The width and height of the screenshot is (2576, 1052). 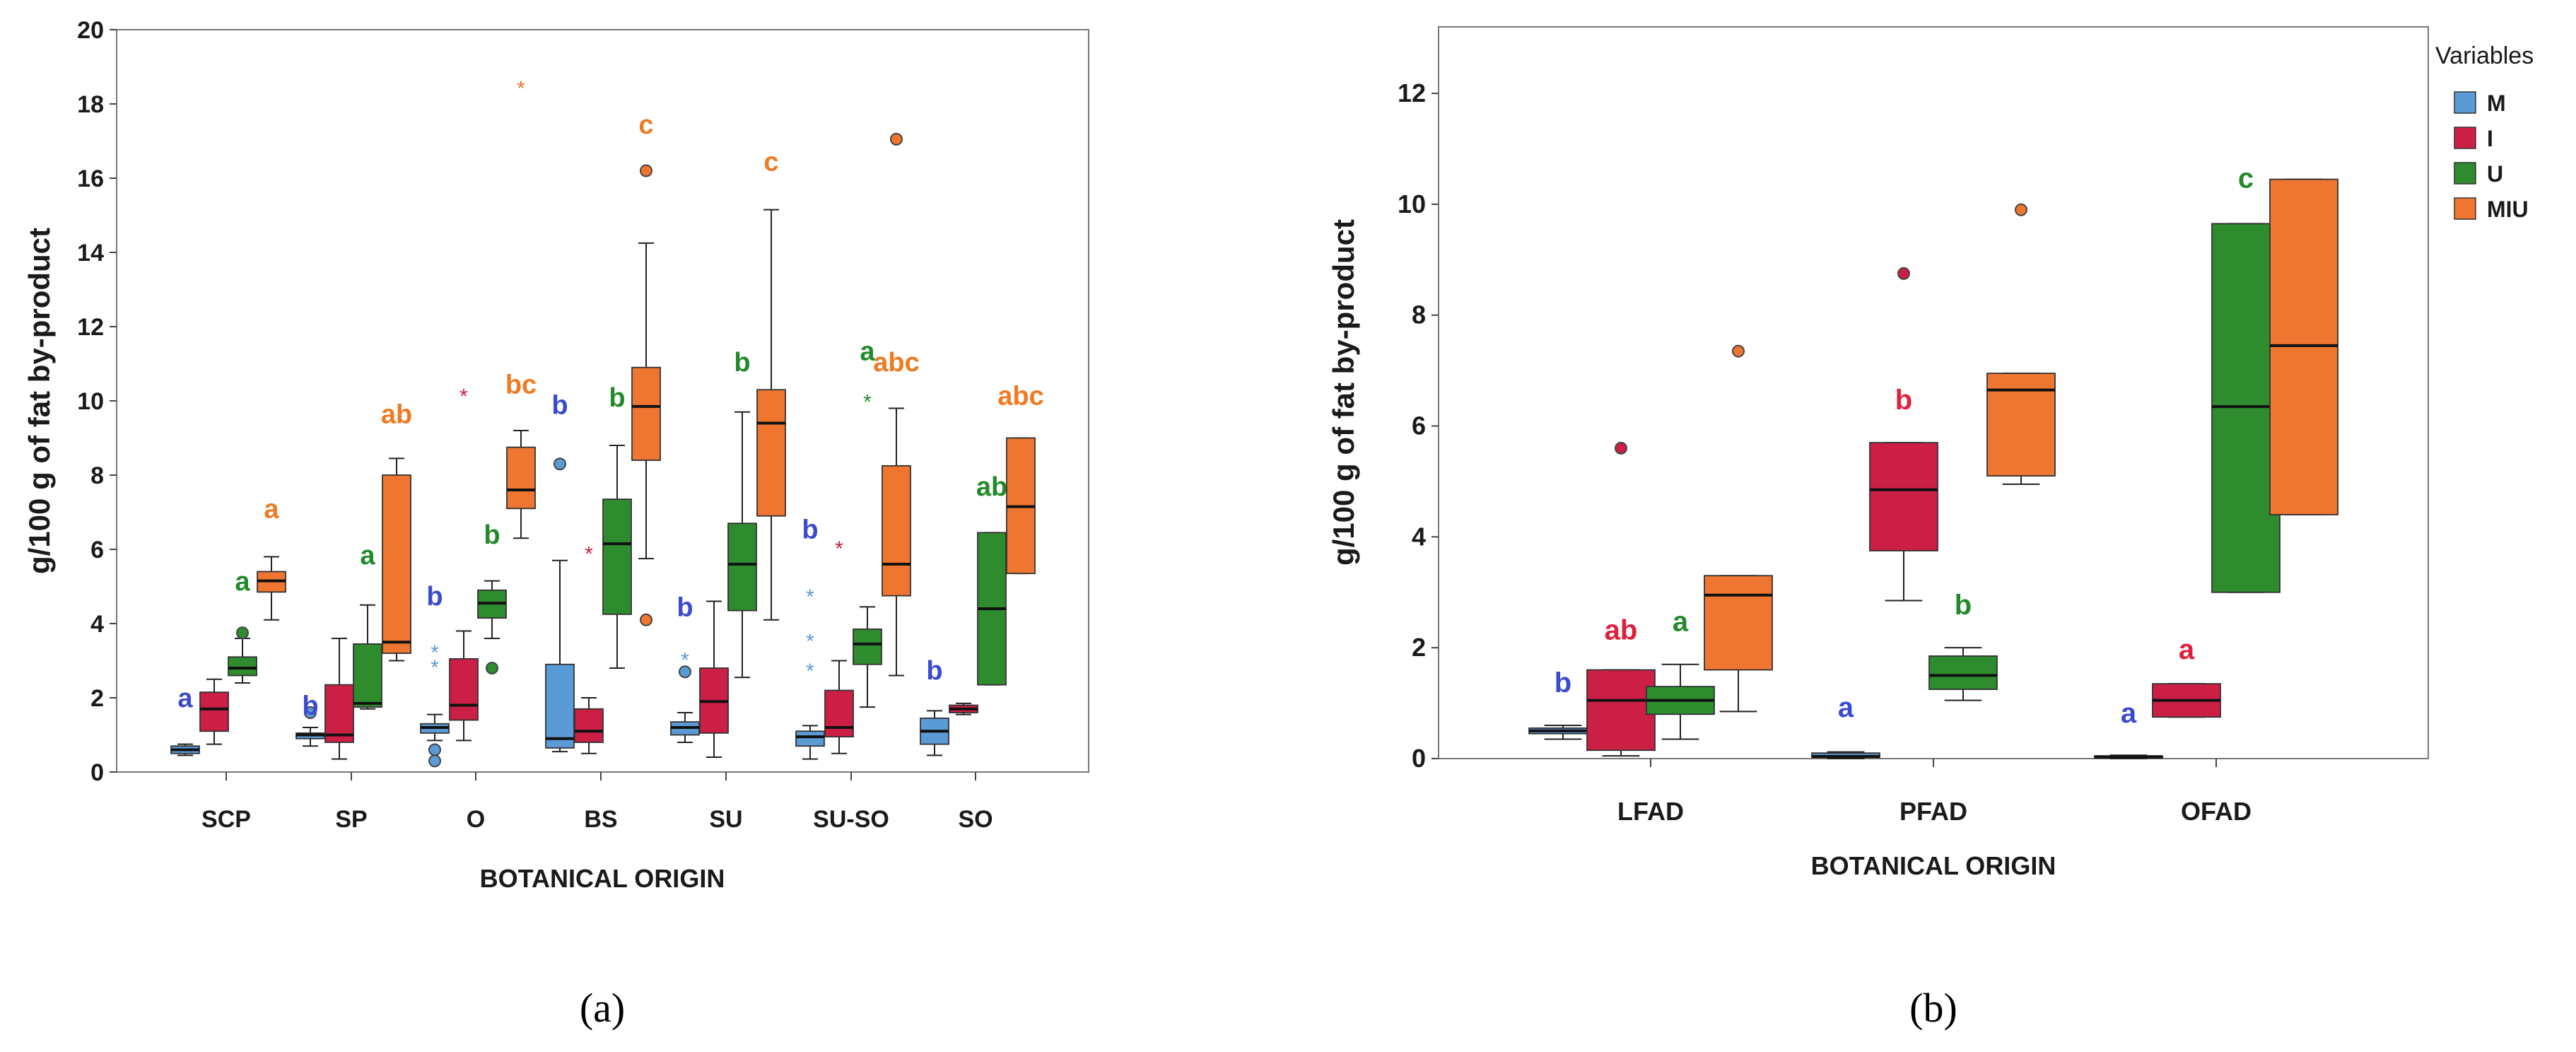 I want to click on panel-a-xtick-label-su: SU, so click(x=725, y=819).